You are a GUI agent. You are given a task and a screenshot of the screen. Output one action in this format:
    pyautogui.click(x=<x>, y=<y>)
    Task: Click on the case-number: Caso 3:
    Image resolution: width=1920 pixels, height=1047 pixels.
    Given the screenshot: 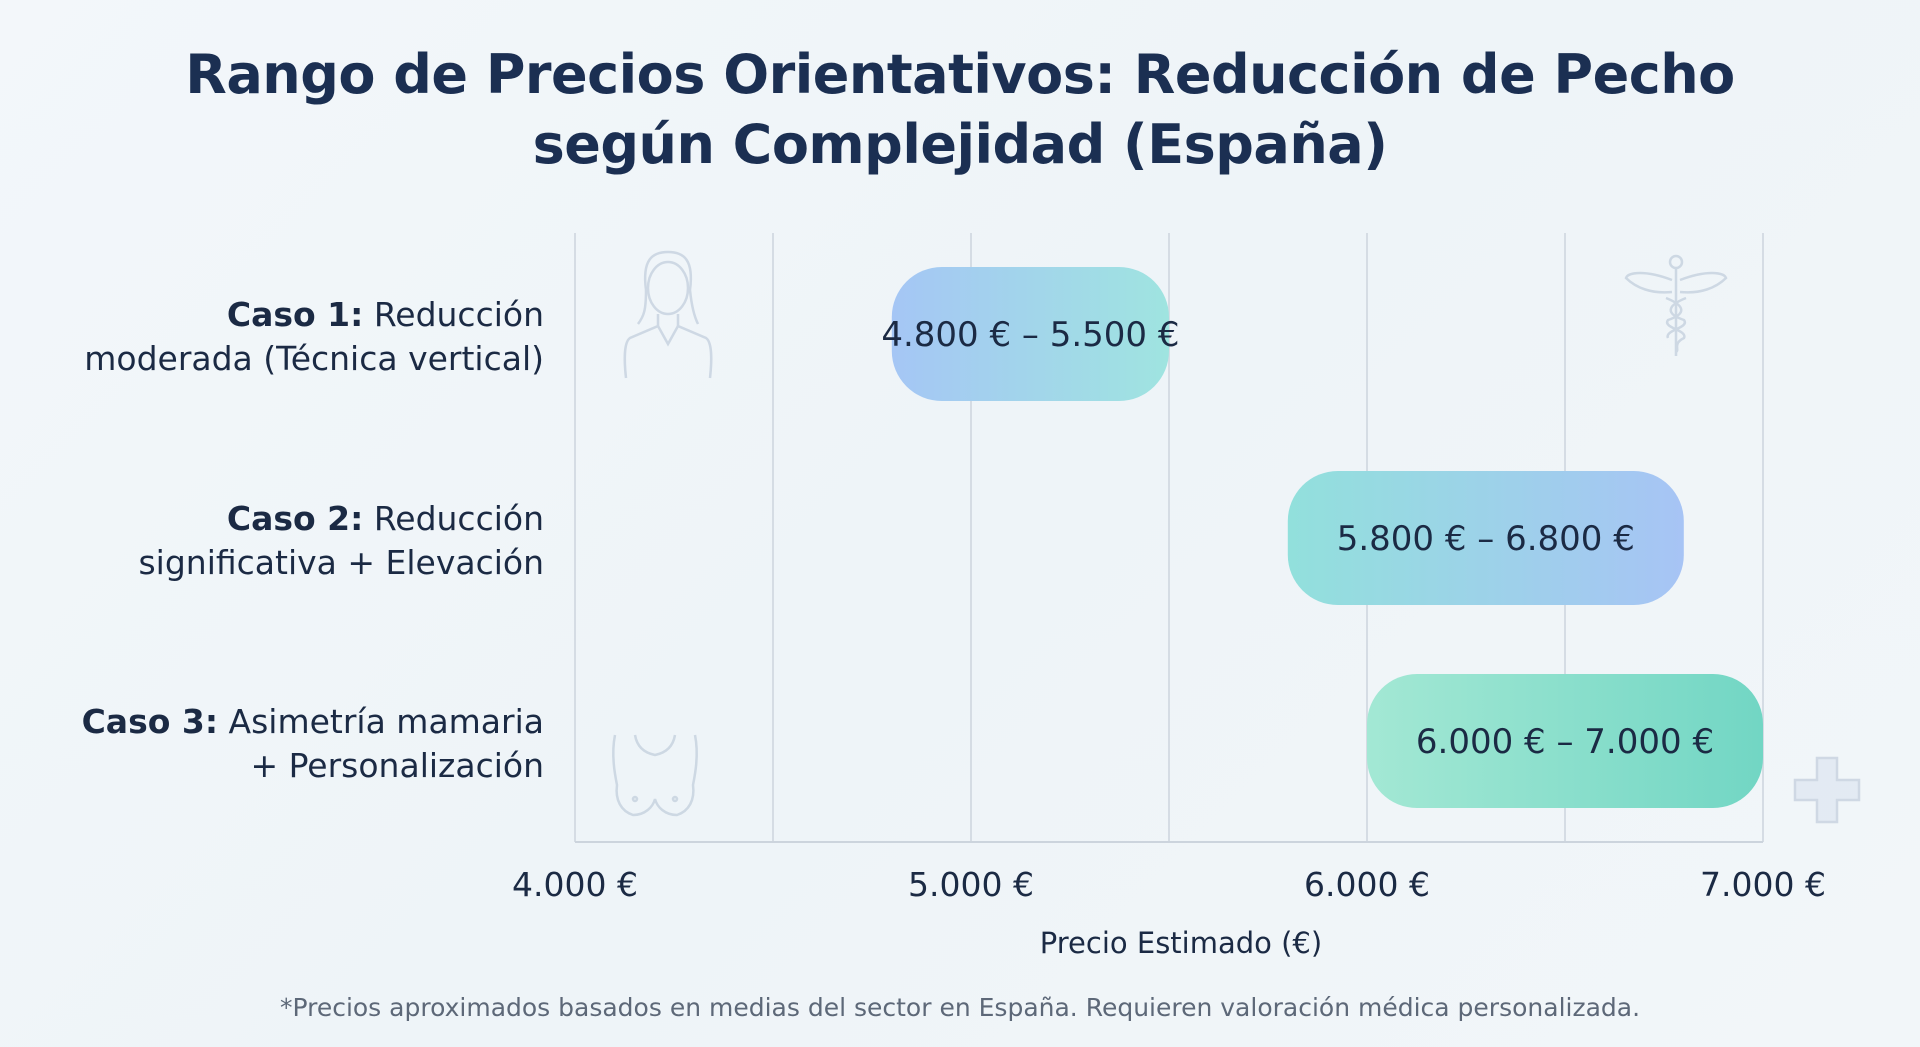 What is the action you would take?
    pyautogui.click(x=150, y=721)
    